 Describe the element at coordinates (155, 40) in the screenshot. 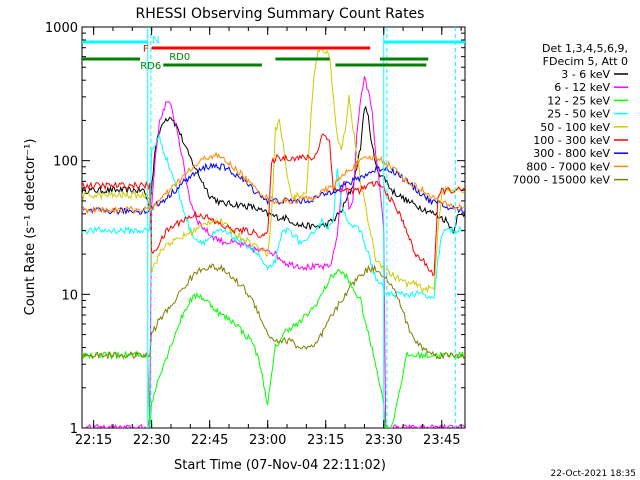

I see `flag-label-n: N` at that location.